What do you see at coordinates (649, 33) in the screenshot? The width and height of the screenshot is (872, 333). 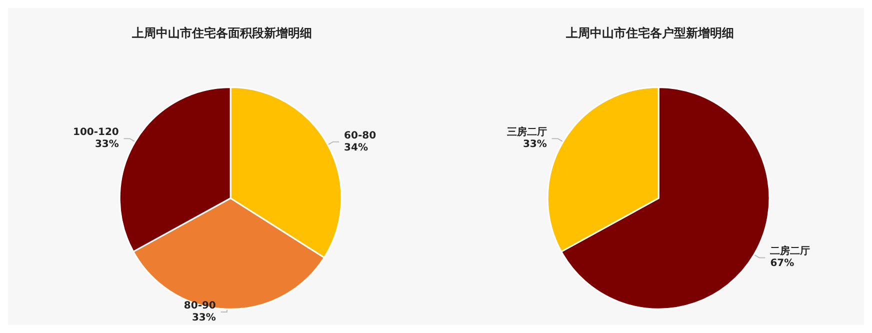 I see `chart-title: 上周中山市住宅各户型新增明细` at bounding box center [649, 33].